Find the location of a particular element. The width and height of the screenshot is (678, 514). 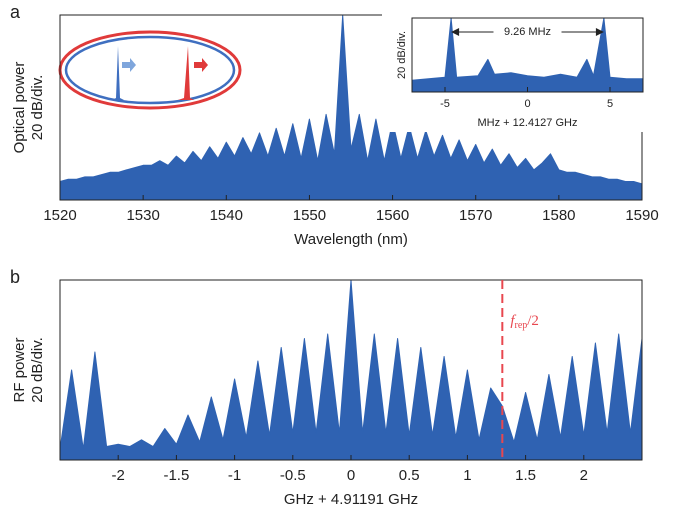

x-tick-label: 2 is located at coordinates (584, 475).